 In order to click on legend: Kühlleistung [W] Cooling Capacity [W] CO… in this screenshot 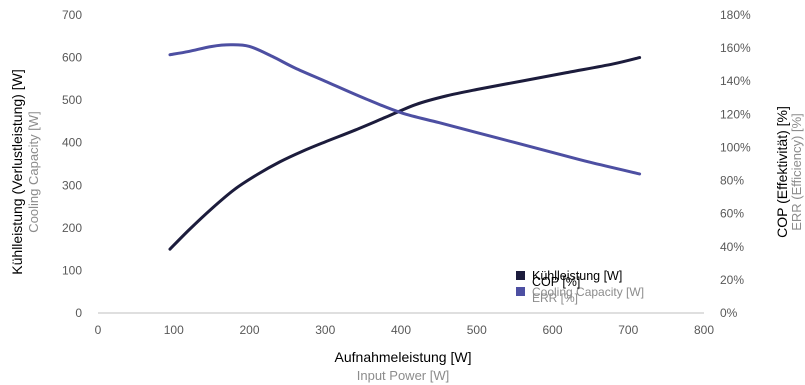, I will do `click(580, 287)`.